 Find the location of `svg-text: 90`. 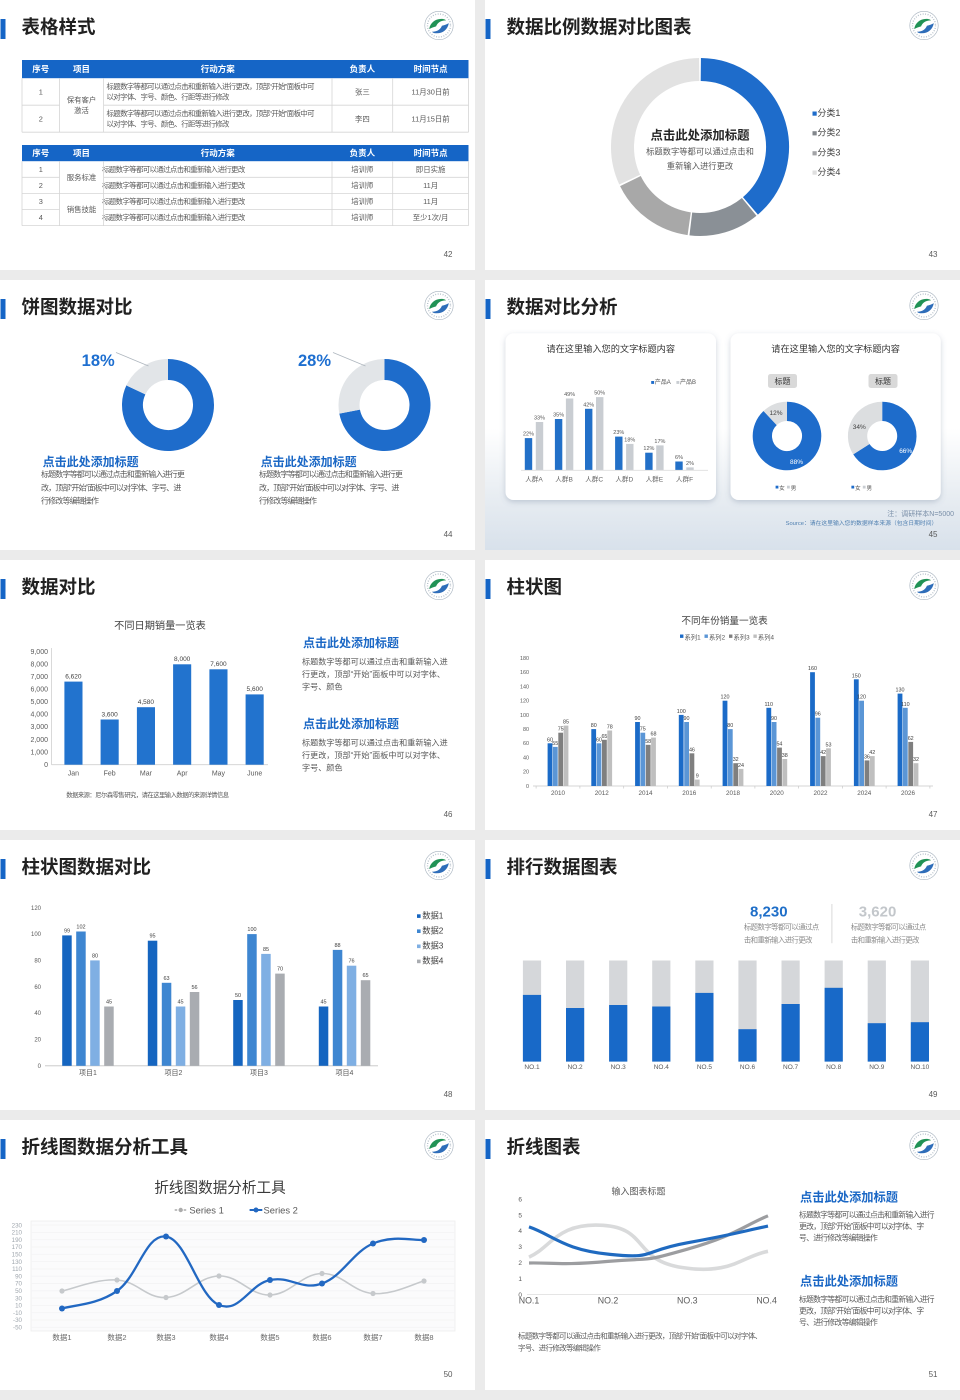

svg-text: 90 is located at coordinates (687, 719).